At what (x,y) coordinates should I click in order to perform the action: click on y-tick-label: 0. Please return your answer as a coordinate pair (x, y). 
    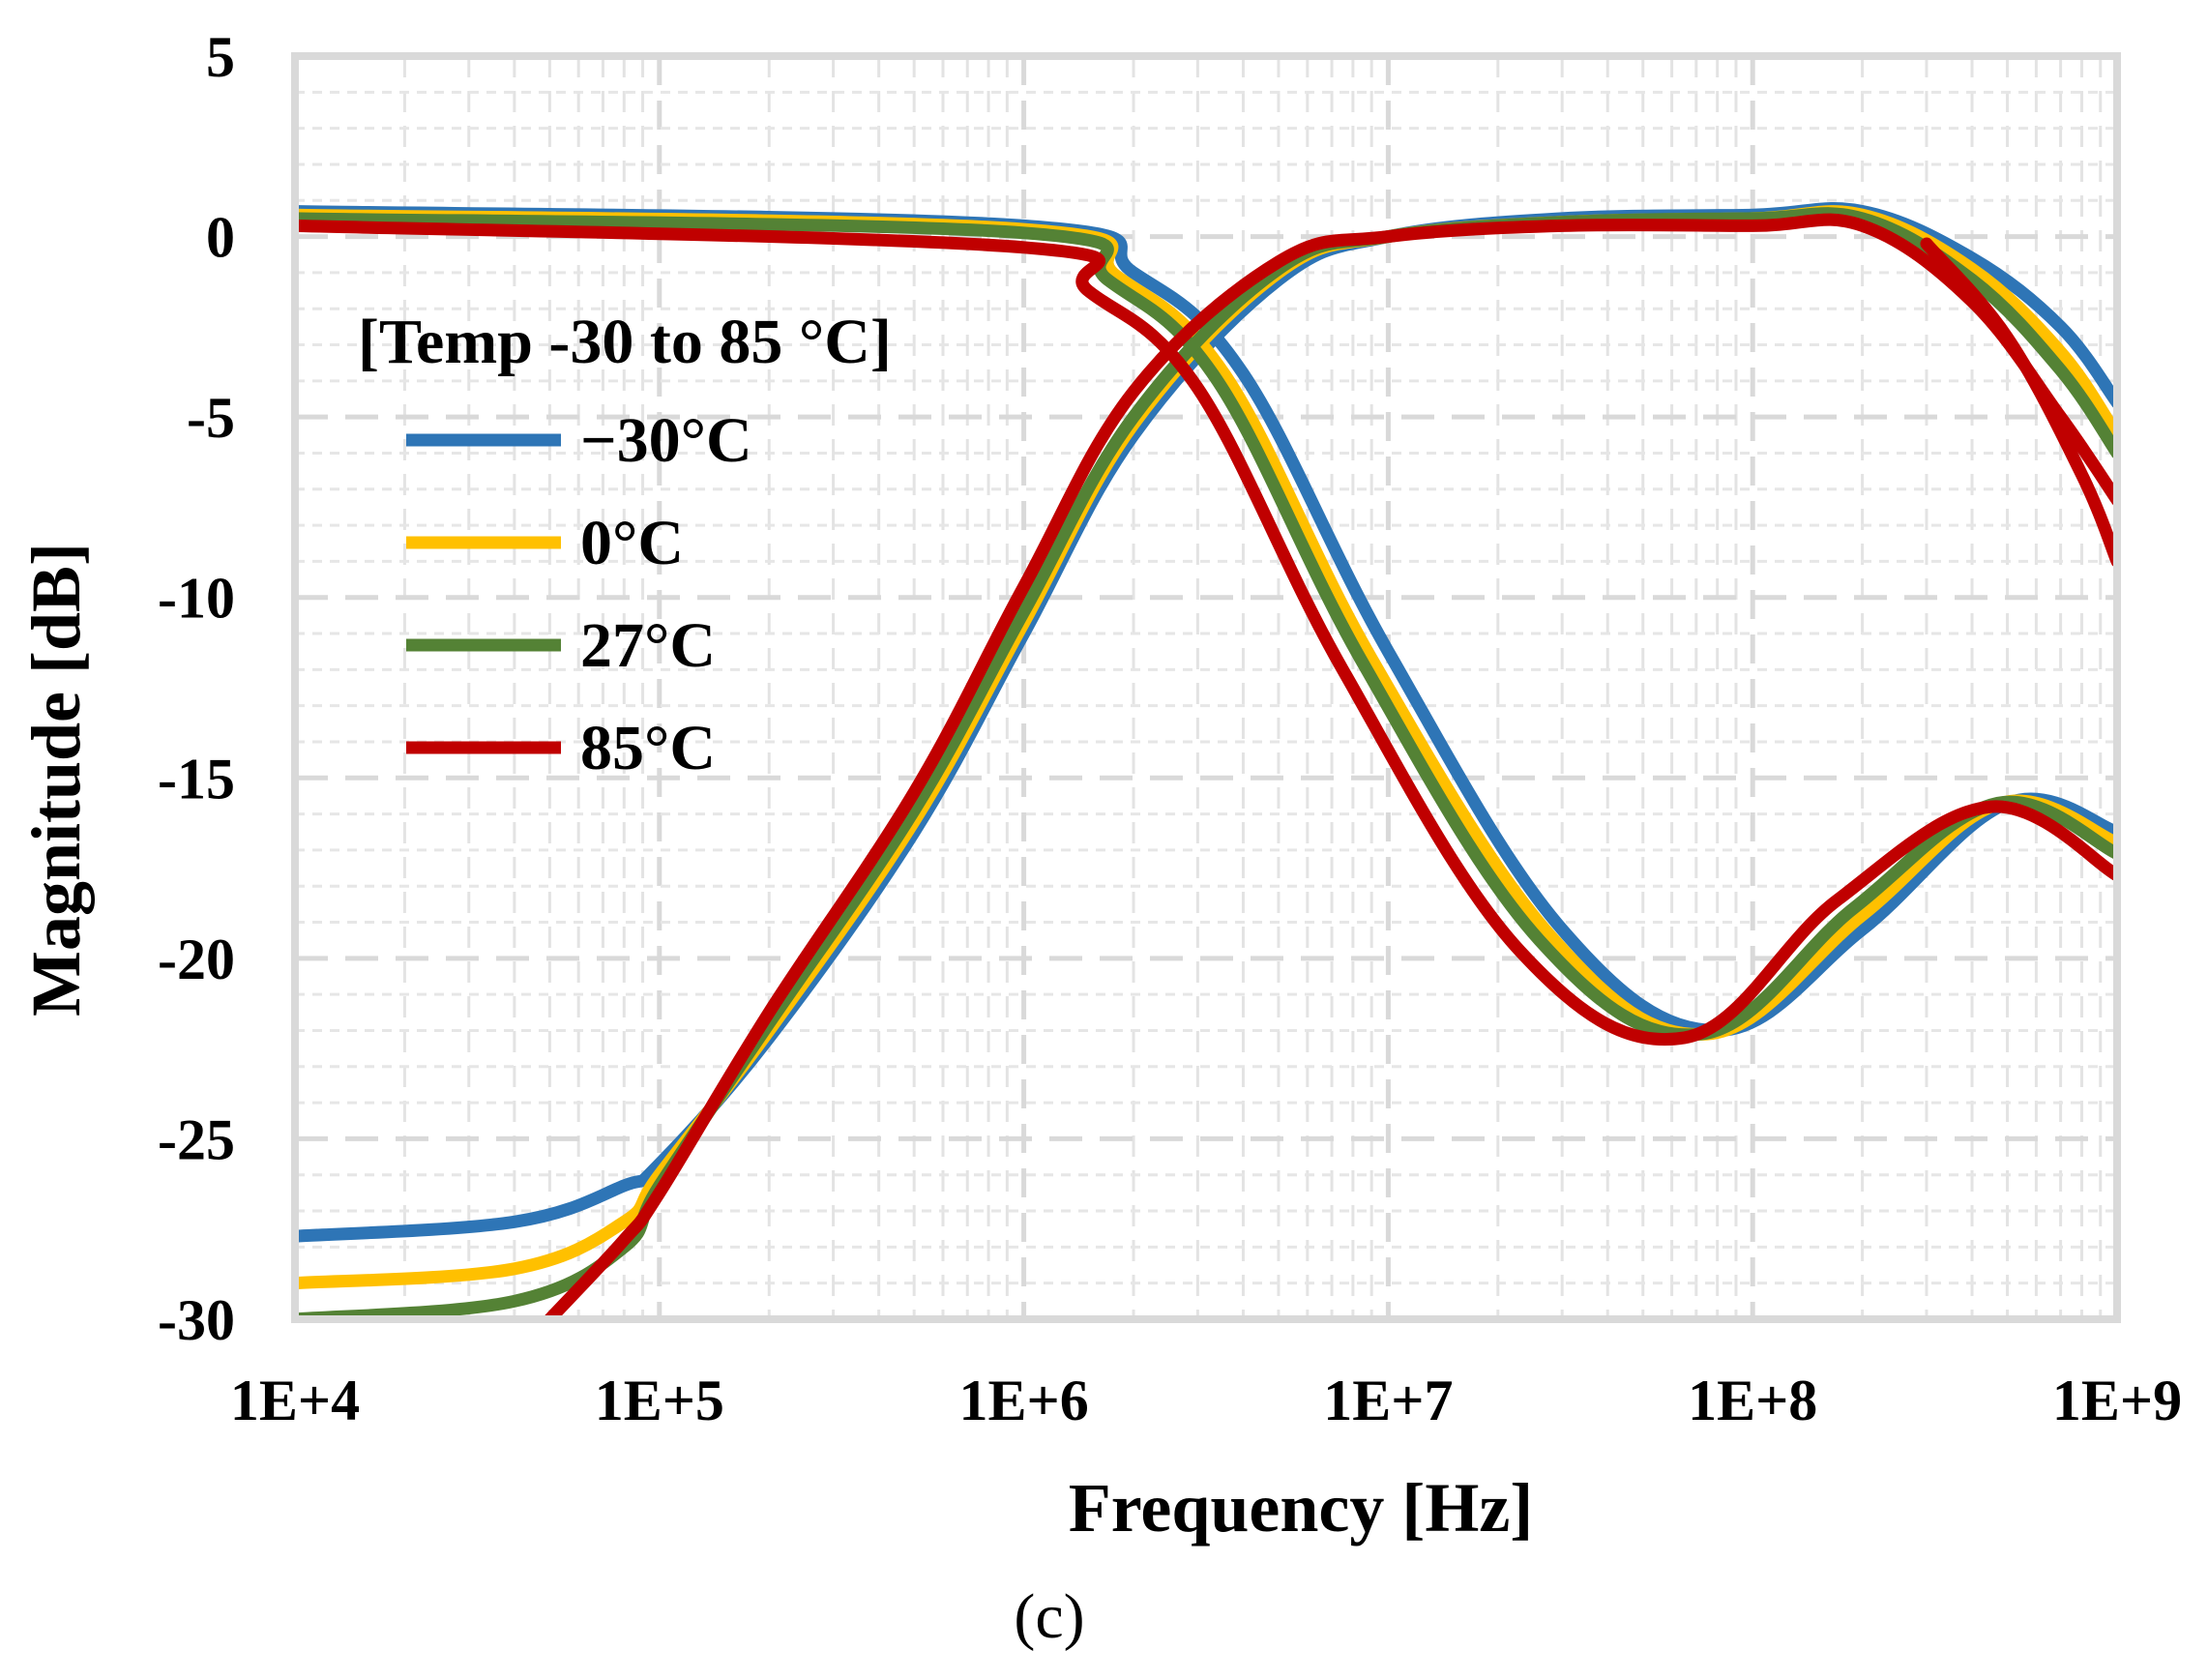
    Looking at the image, I should click on (221, 238).